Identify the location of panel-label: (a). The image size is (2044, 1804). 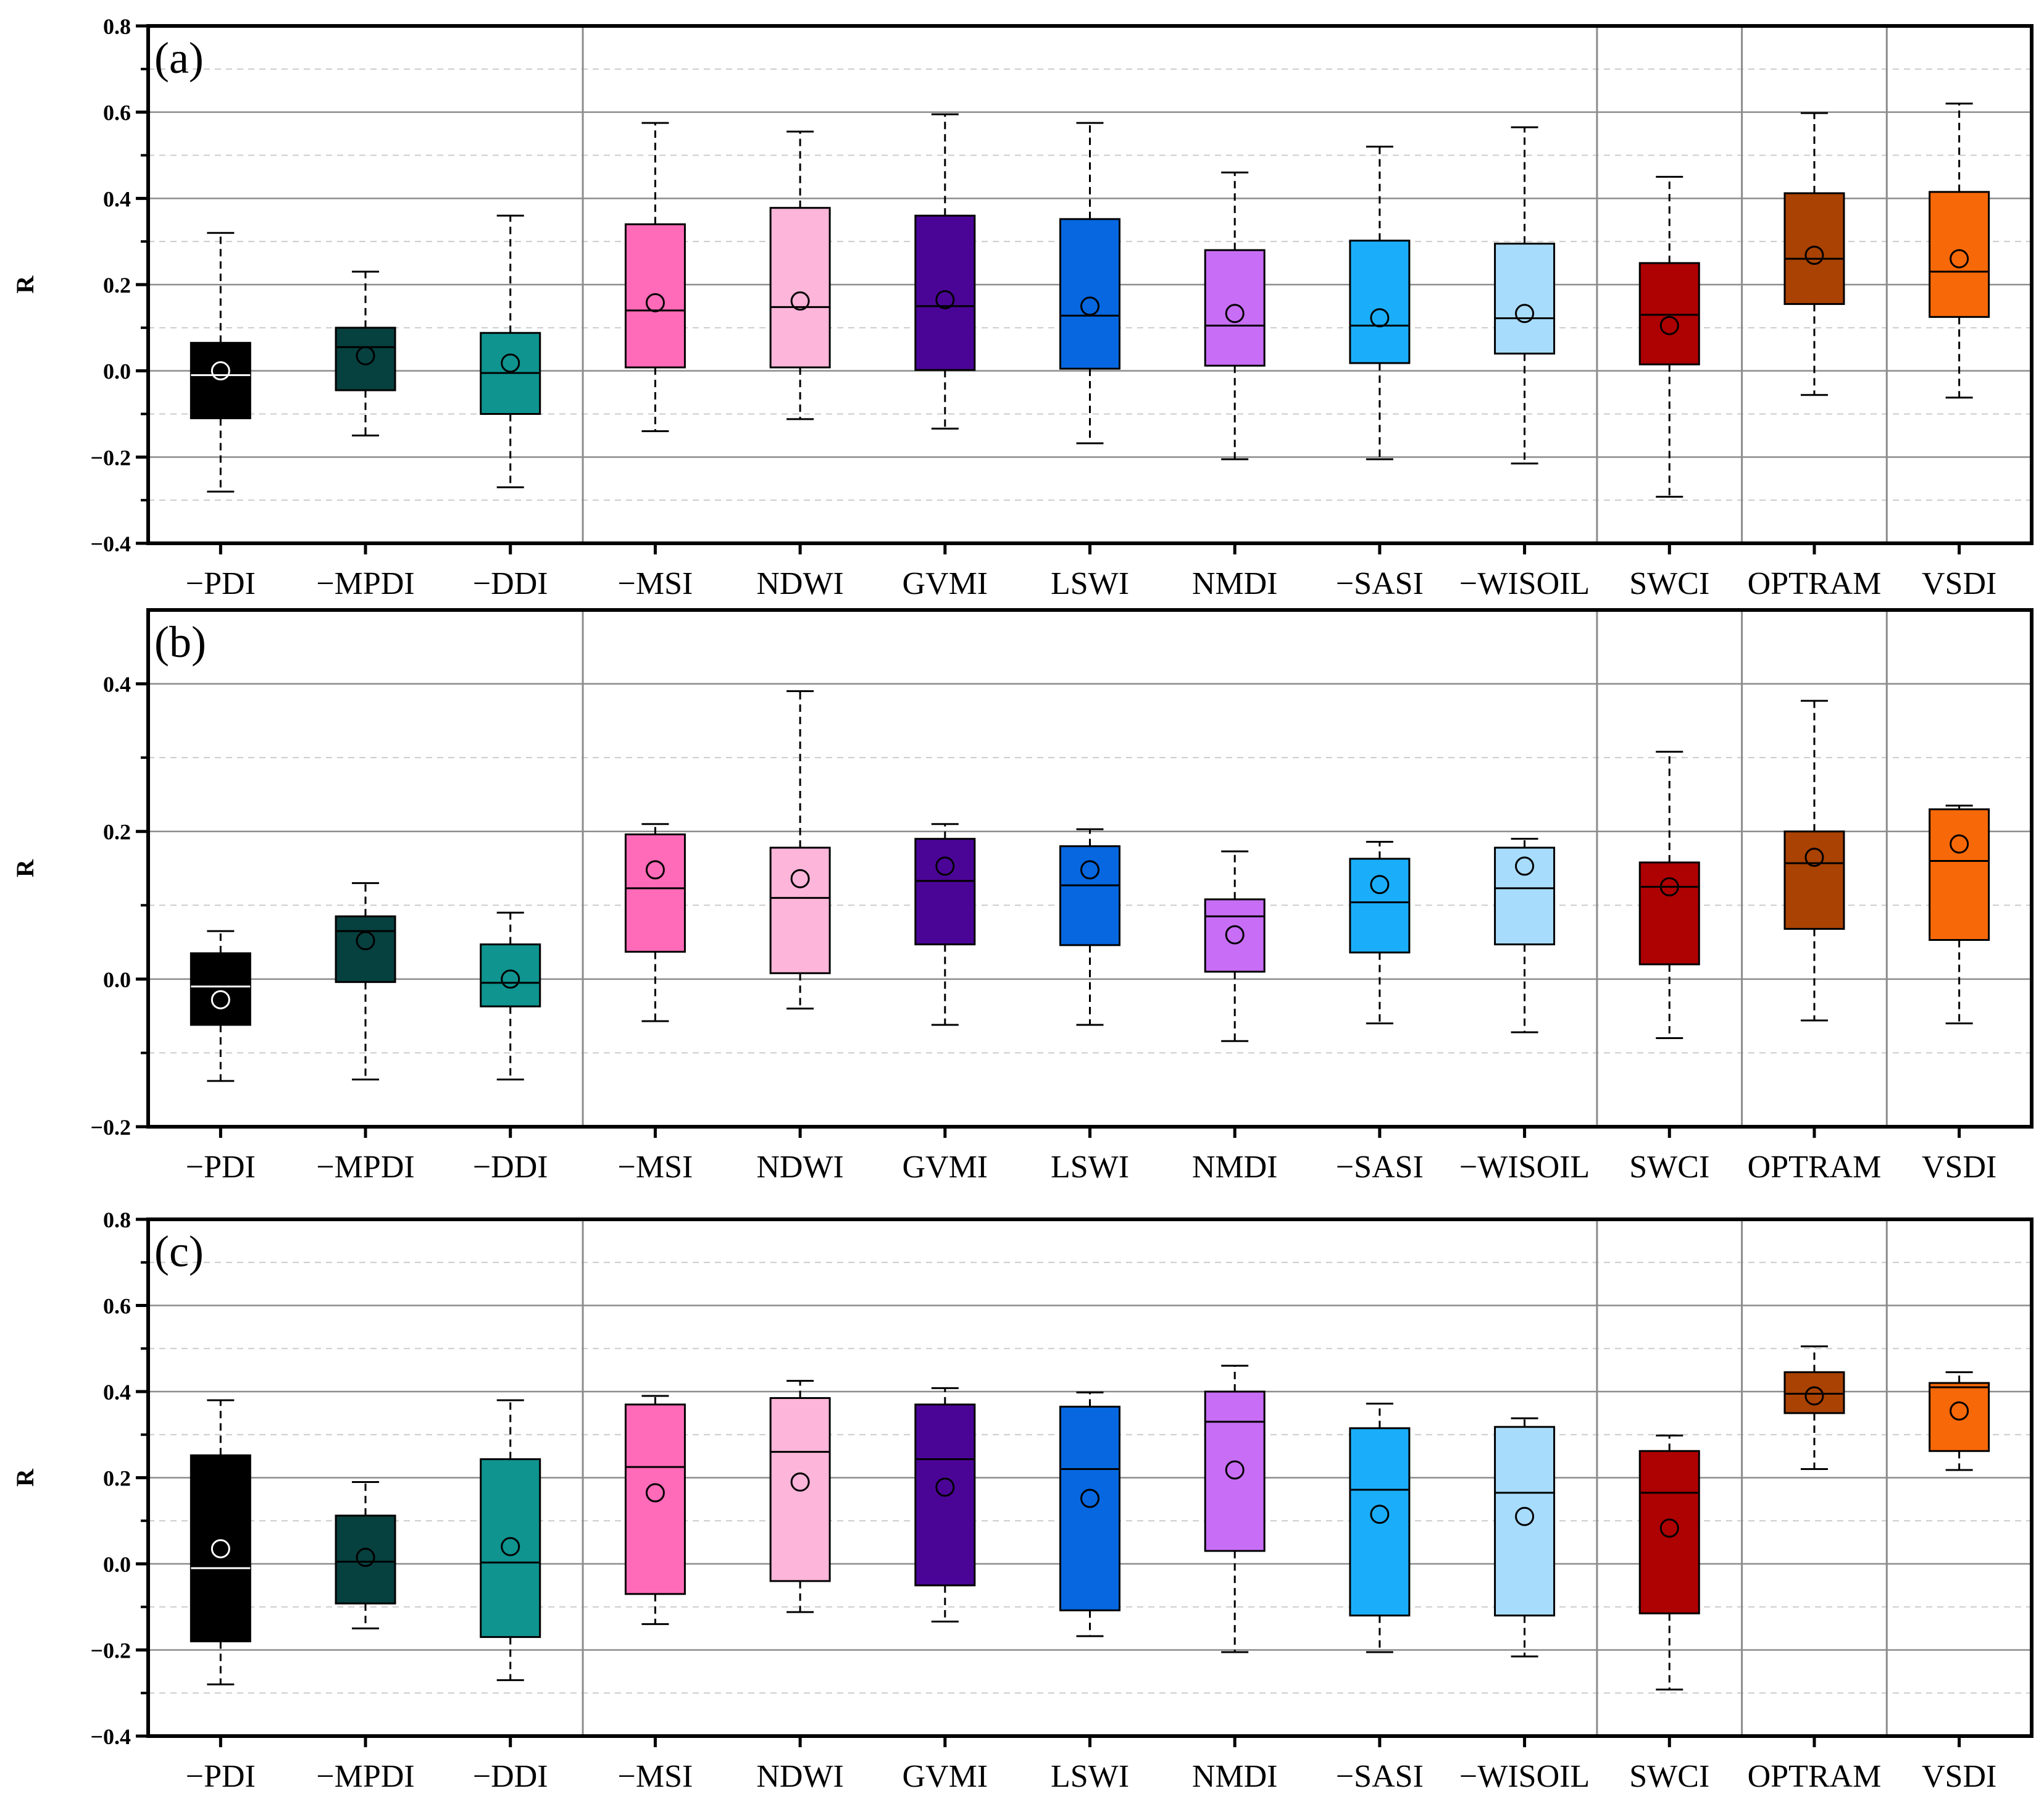
(179, 58).